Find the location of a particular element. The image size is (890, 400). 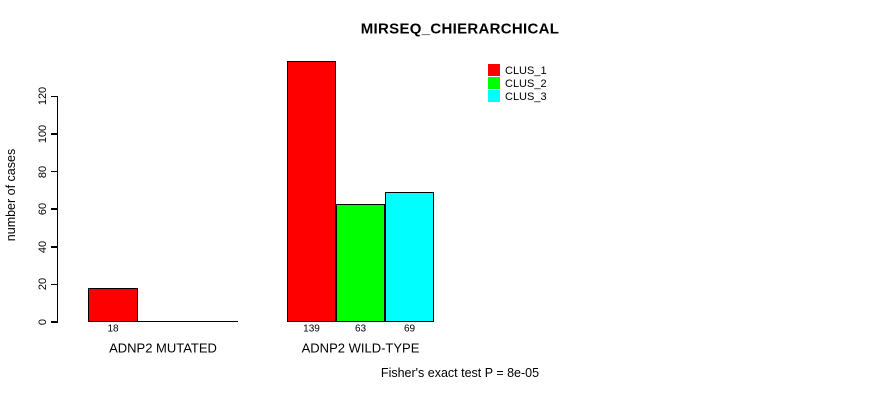

legend-label-clus_3: CLUS_3 is located at coordinates (526, 96).